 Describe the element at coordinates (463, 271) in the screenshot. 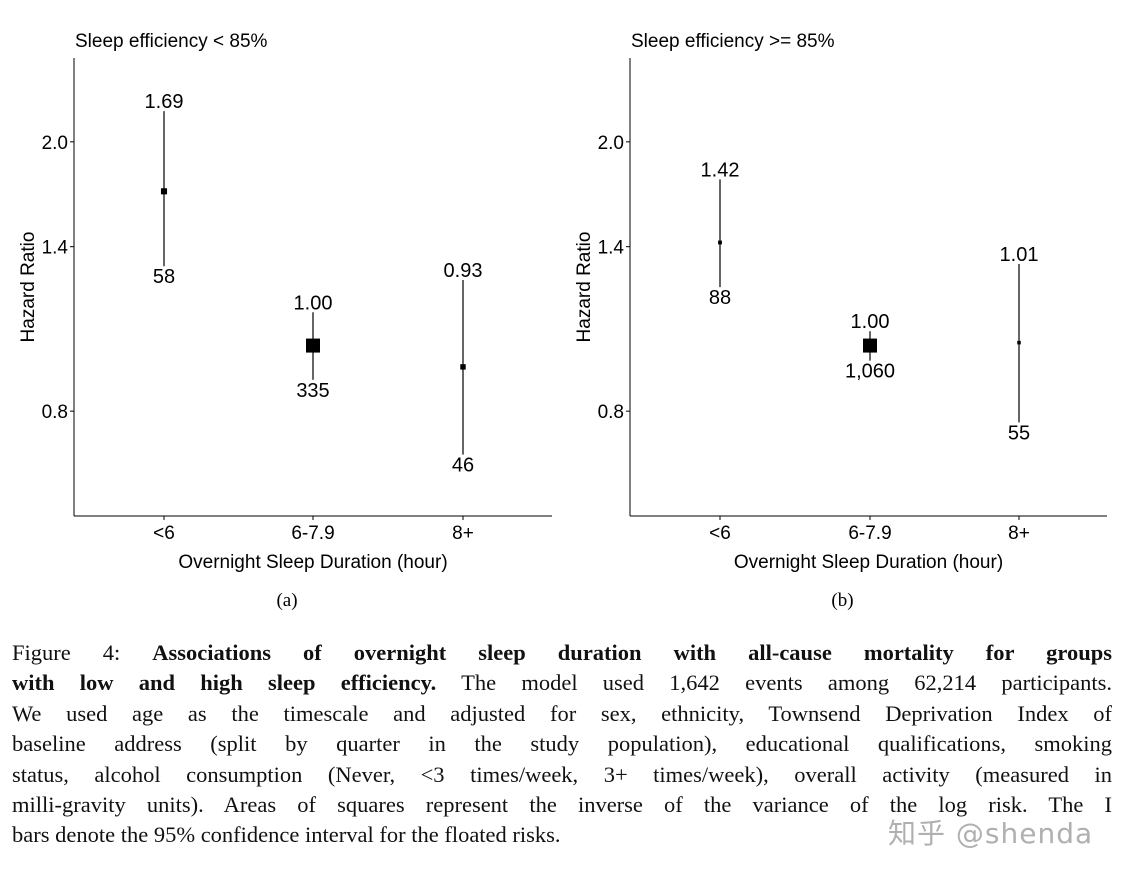

I see `hazard-ratio-label: 0.93` at that location.